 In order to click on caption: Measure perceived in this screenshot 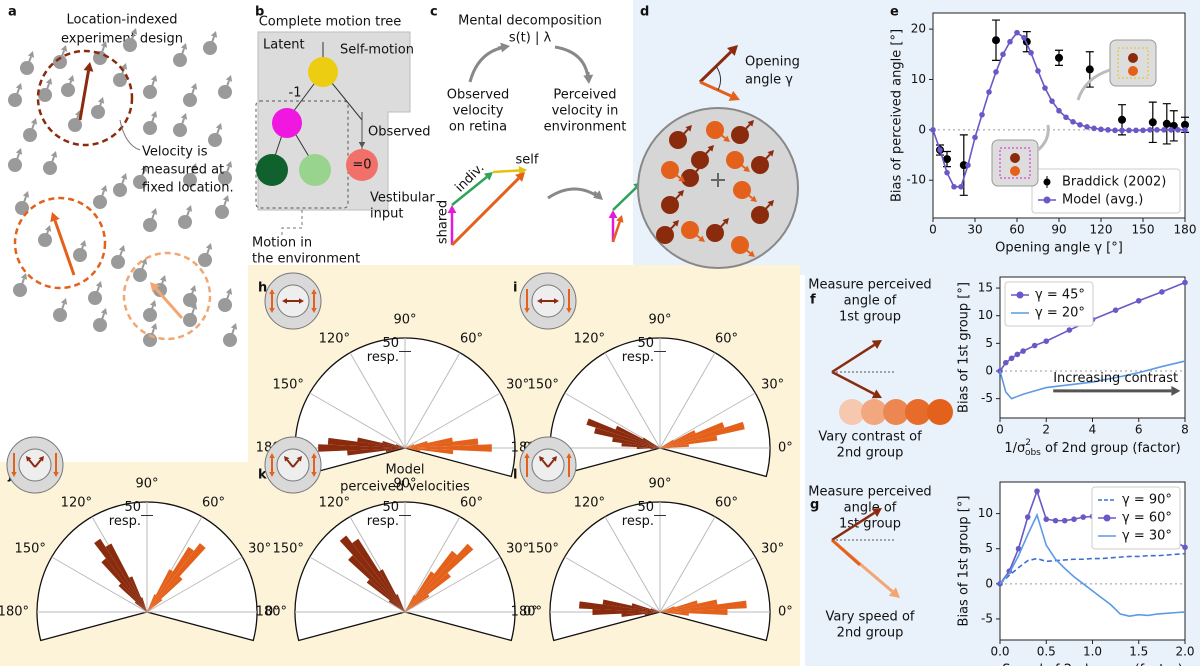, I will do `click(869, 492)`.